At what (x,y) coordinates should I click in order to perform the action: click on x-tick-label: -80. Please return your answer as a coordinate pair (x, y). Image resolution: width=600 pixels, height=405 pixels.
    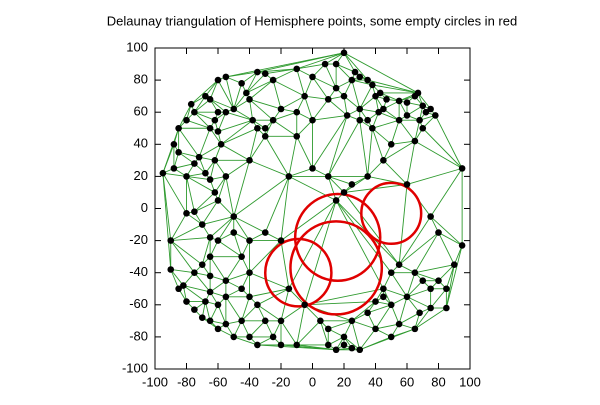
    Looking at the image, I should click on (186, 381).